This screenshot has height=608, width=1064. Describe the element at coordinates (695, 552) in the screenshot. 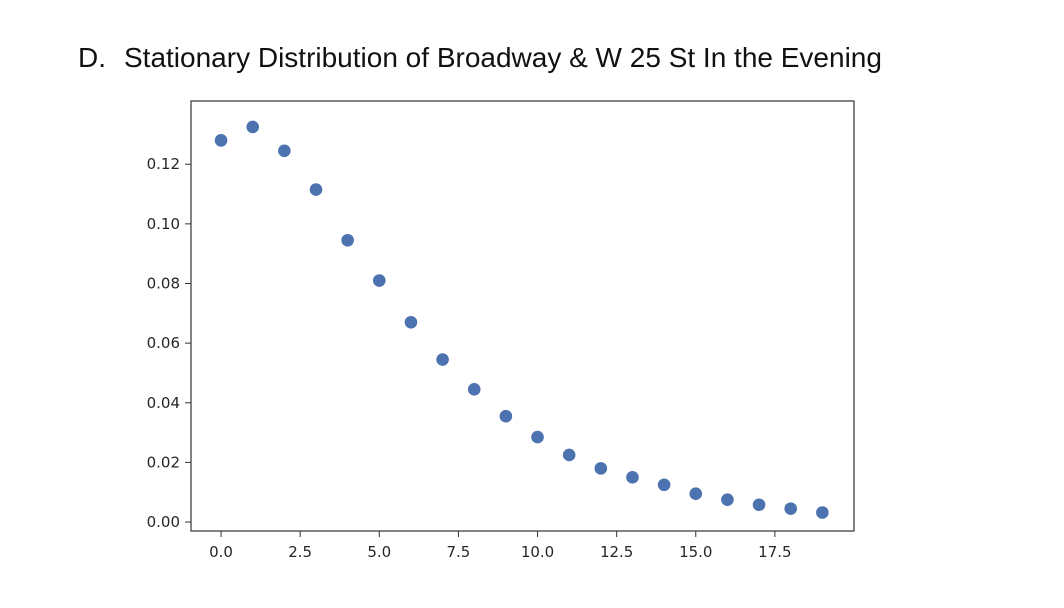

I see `x-tick-label: 15.0` at that location.